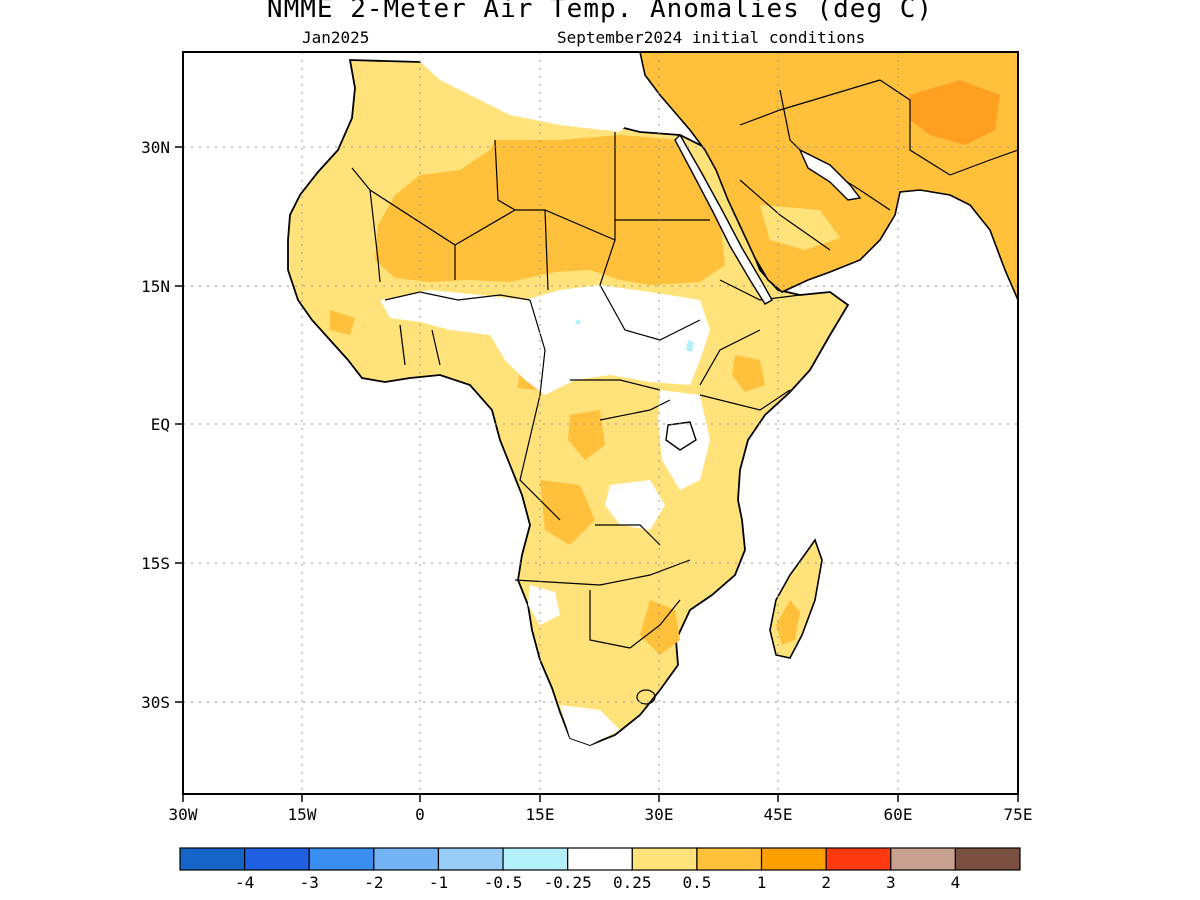 Image resolution: width=1200 pixels, height=900 pixels. What do you see at coordinates (826, 882) in the screenshot?
I see `colorbar-label: 2` at bounding box center [826, 882].